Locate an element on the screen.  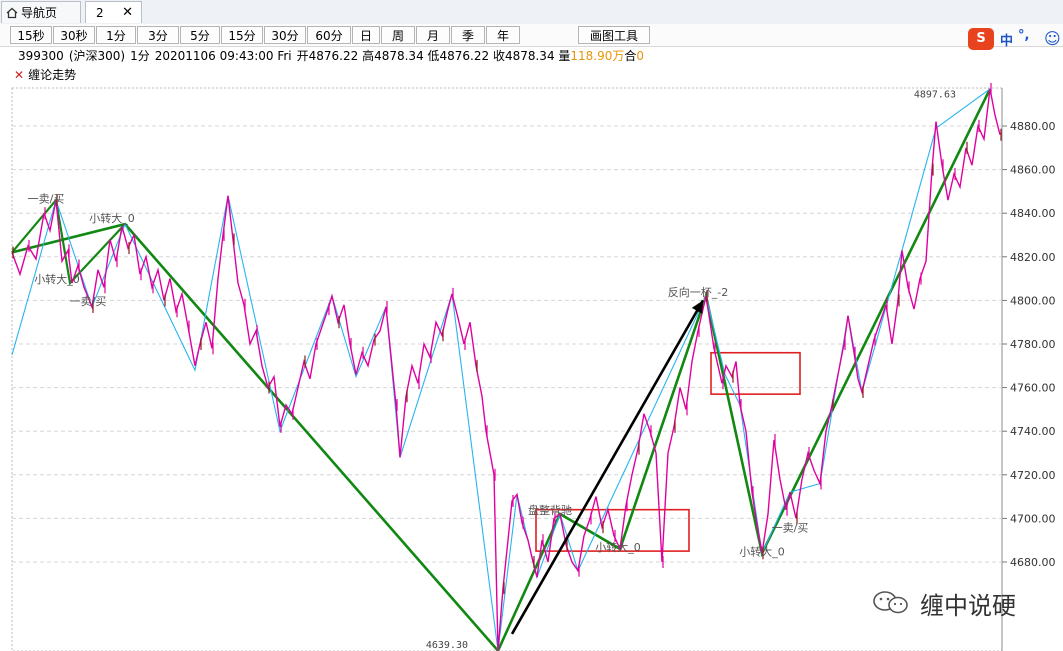
high-price-label: 4897.63 is located at coordinates (935, 95).